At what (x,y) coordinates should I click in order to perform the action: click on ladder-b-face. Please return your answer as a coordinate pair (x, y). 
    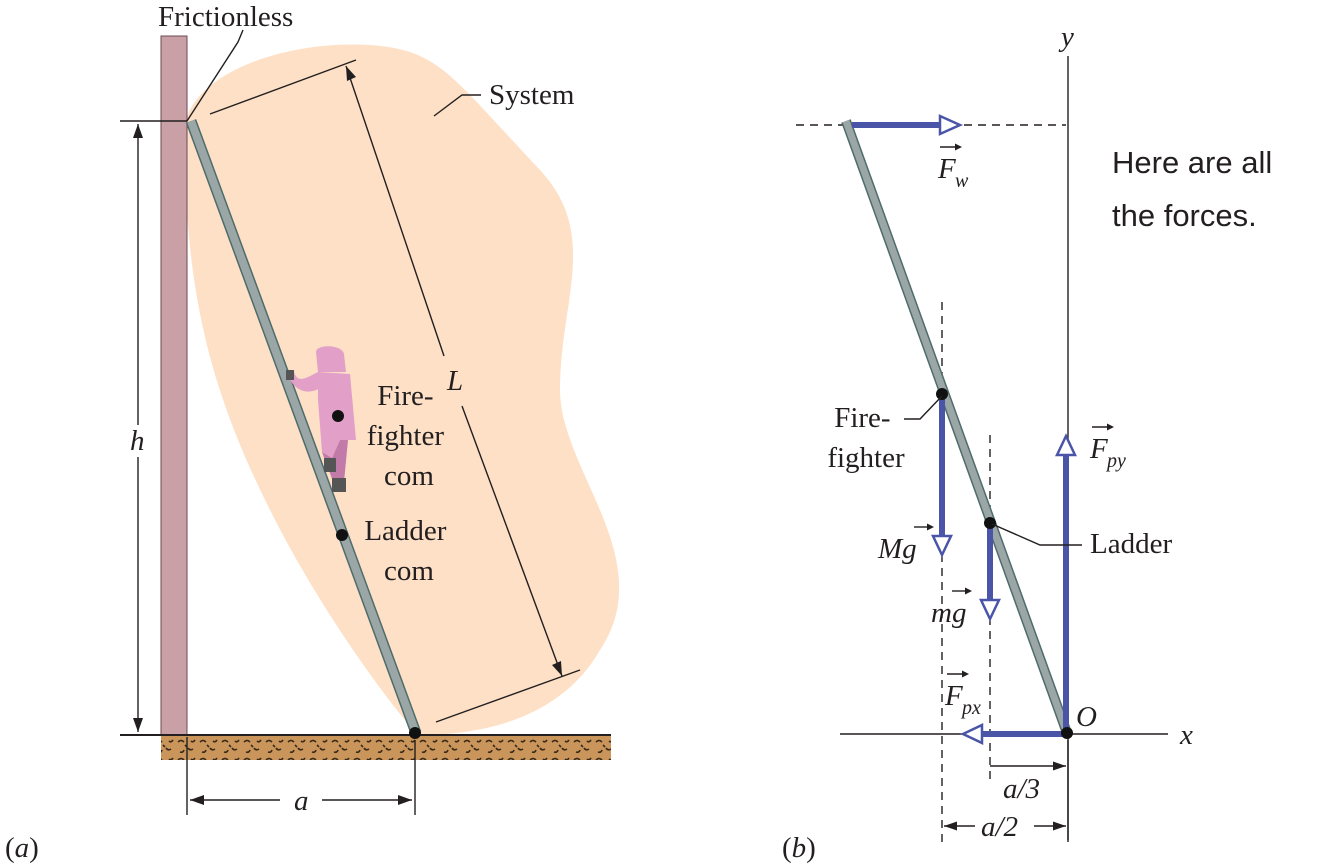
    Looking at the image, I should click on (956, 427).